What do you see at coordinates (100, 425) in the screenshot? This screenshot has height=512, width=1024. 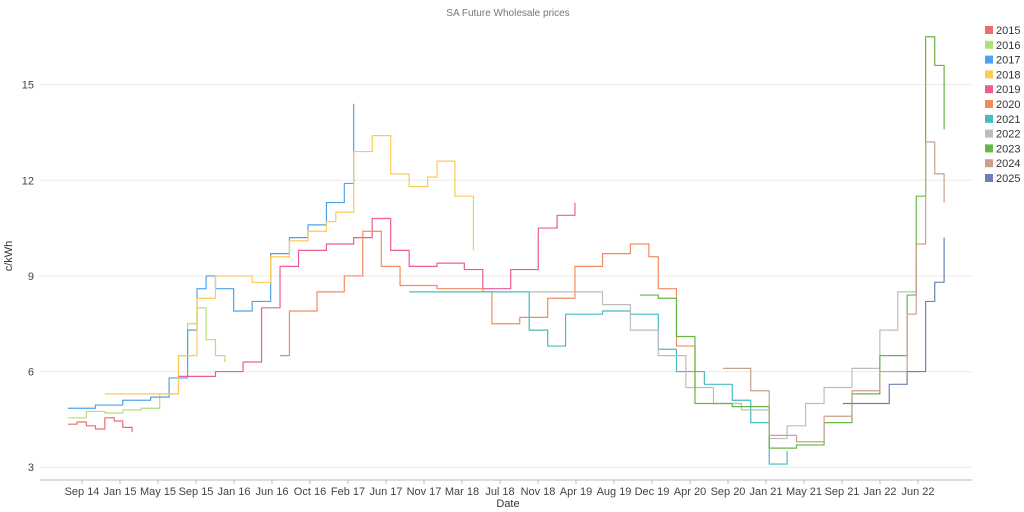 I see `series-line-2015` at bounding box center [100, 425].